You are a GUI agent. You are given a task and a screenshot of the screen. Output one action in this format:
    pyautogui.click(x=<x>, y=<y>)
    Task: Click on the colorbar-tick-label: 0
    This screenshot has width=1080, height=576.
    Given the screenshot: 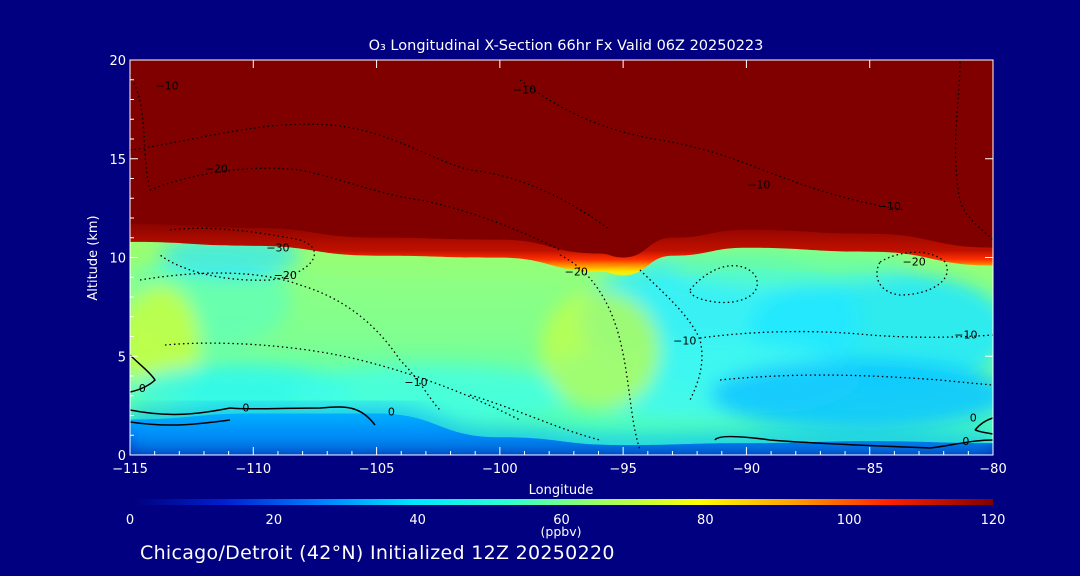 What is the action you would take?
    pyautogui.click(x=130, y=520)
    